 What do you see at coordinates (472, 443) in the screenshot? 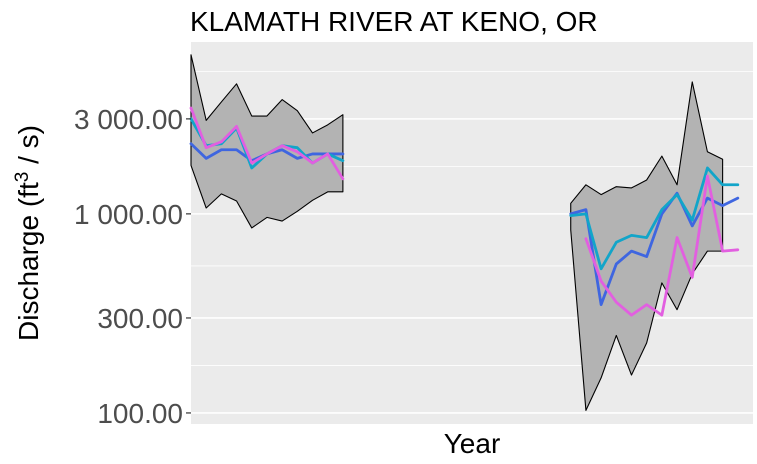
I see `x-axis-label: Year` at bounding box center [472, 443].